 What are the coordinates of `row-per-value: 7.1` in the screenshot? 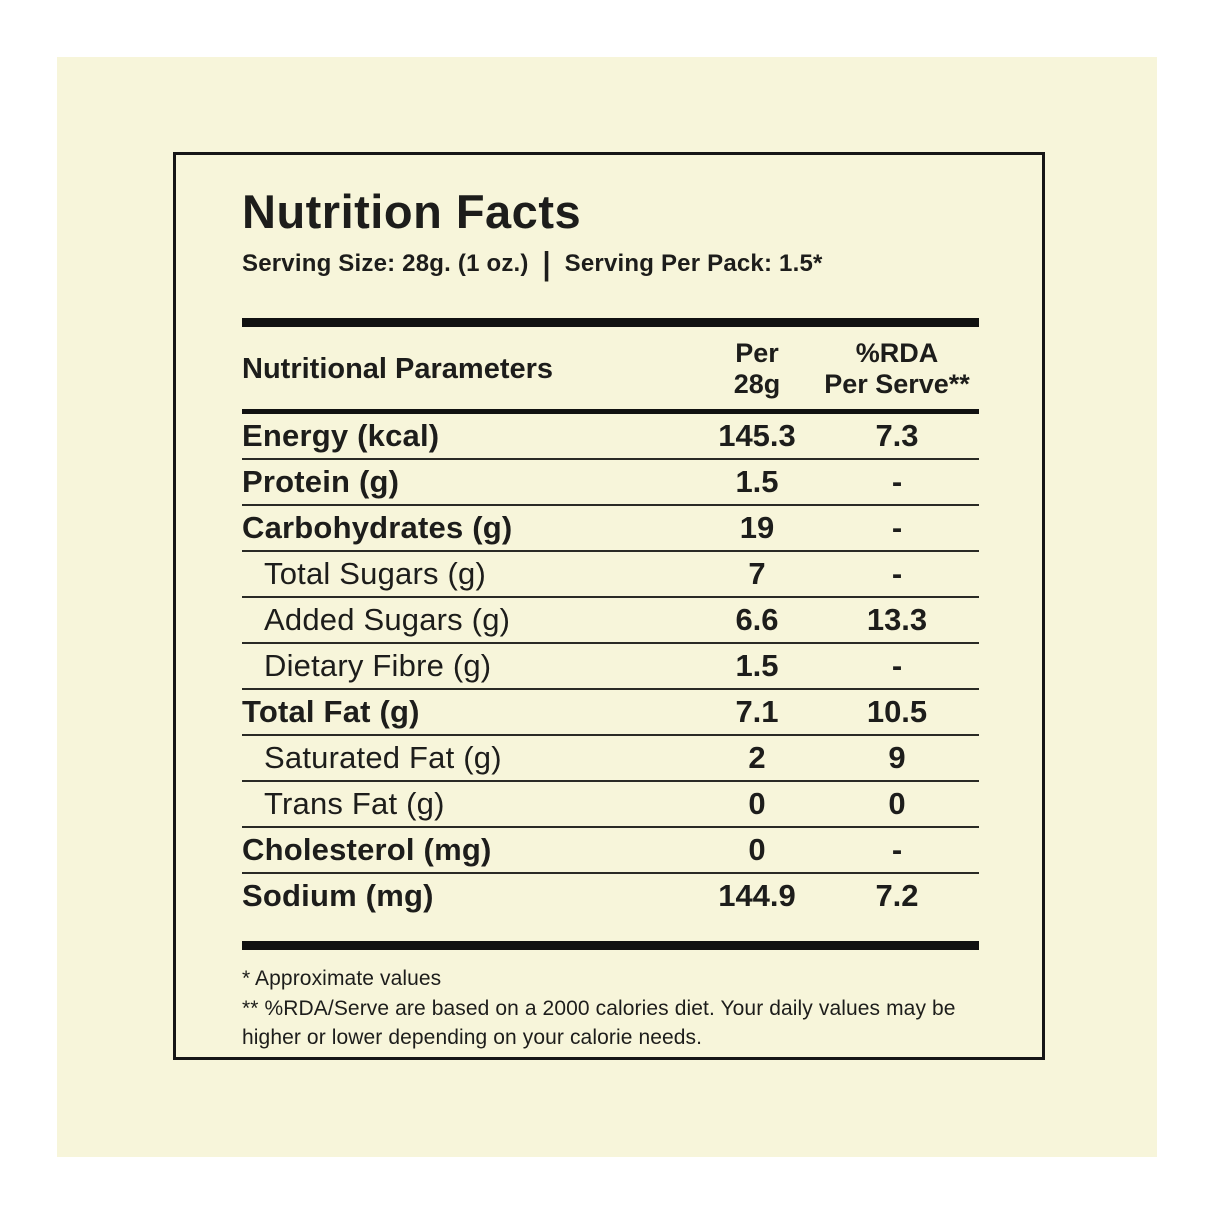 It's located at (757, 712).